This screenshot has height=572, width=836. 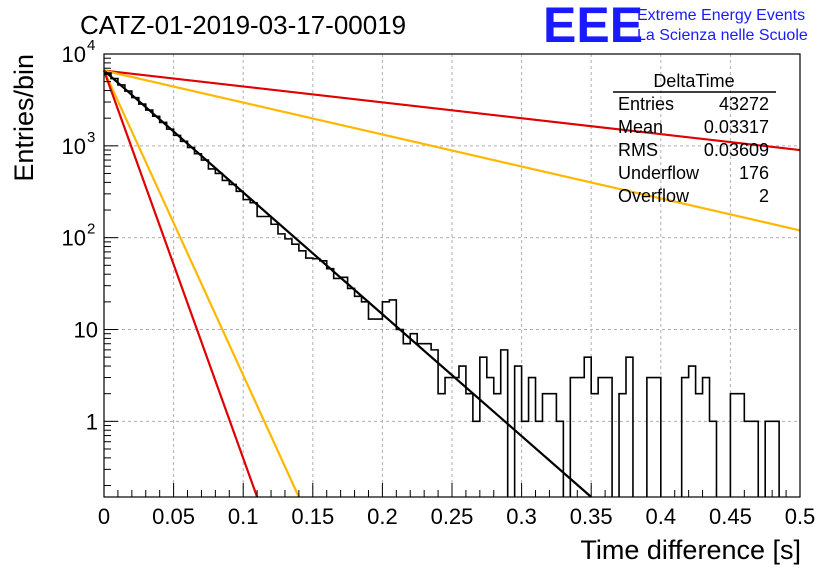 What do you see at coordinates (382, 516) in the screenshot?
I see `x-tick-label: 0.2` at bounding box center [382, 516].